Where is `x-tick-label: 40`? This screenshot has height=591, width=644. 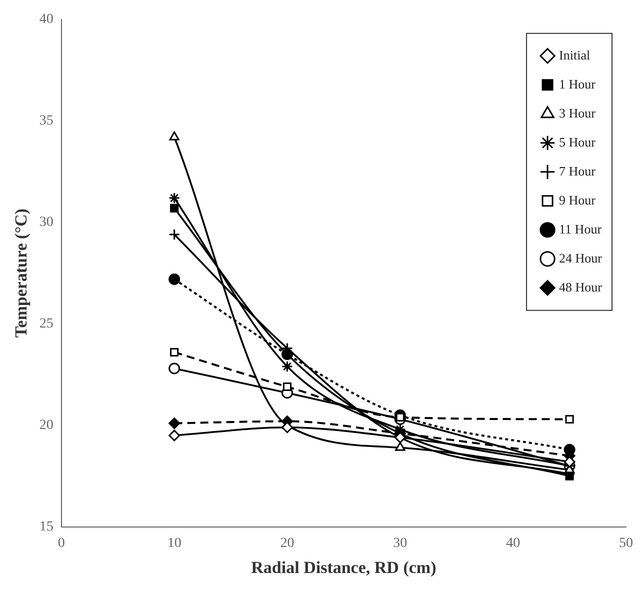
x-tick-label: 40 is located at coordinates (513, 543).